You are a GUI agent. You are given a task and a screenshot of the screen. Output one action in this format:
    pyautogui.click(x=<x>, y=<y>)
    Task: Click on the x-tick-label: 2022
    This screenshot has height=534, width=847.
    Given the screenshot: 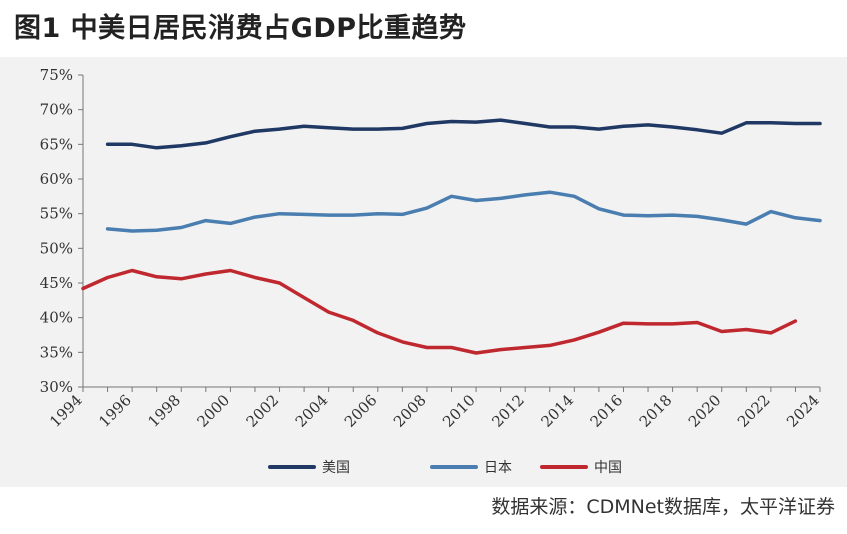 What is the action you would take?
    pyautogui.click(x=754, y=411)
    